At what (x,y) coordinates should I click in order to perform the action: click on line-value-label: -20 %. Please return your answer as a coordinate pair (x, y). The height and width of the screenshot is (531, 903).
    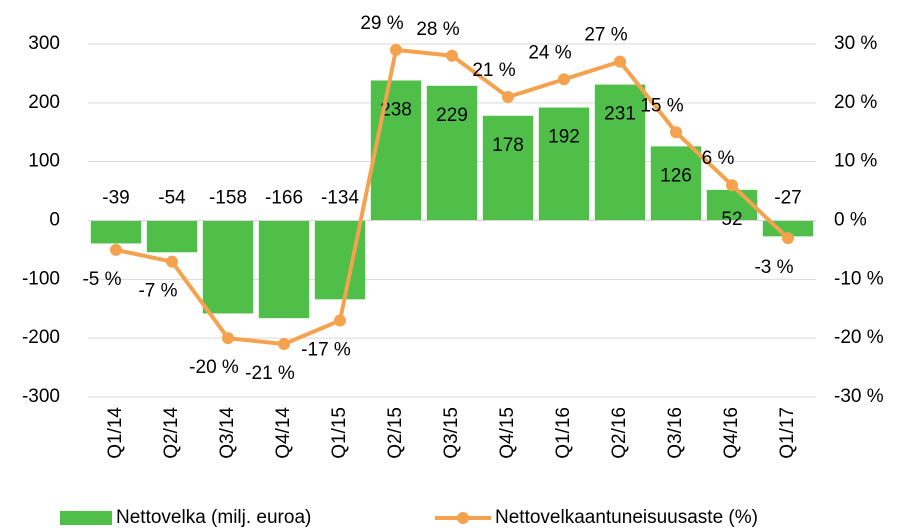
    Looking at the image, I should click on (214, 367).